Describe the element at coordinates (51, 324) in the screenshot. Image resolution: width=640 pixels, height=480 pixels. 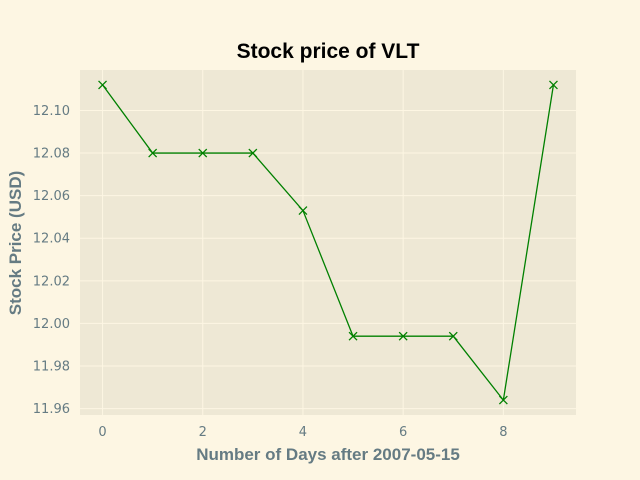
I see `y-tick-label: 12.00` at that location.